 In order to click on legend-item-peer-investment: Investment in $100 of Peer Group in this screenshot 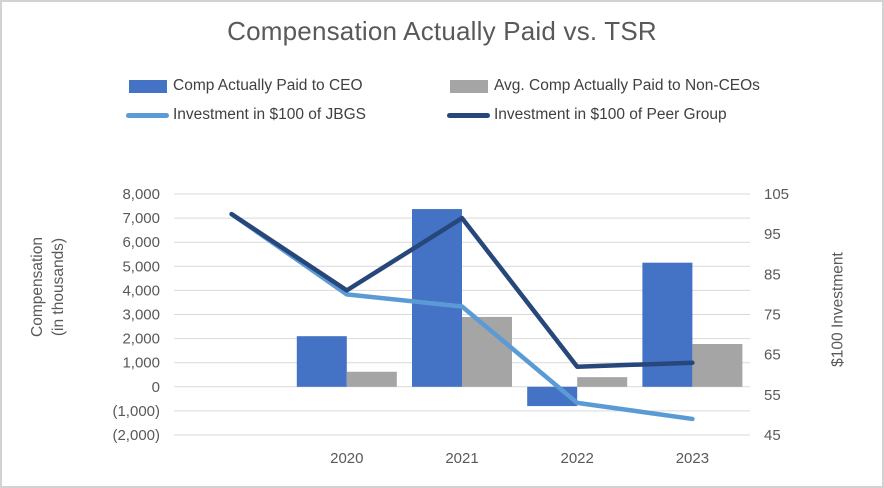, I will do `click(587, 115)`.